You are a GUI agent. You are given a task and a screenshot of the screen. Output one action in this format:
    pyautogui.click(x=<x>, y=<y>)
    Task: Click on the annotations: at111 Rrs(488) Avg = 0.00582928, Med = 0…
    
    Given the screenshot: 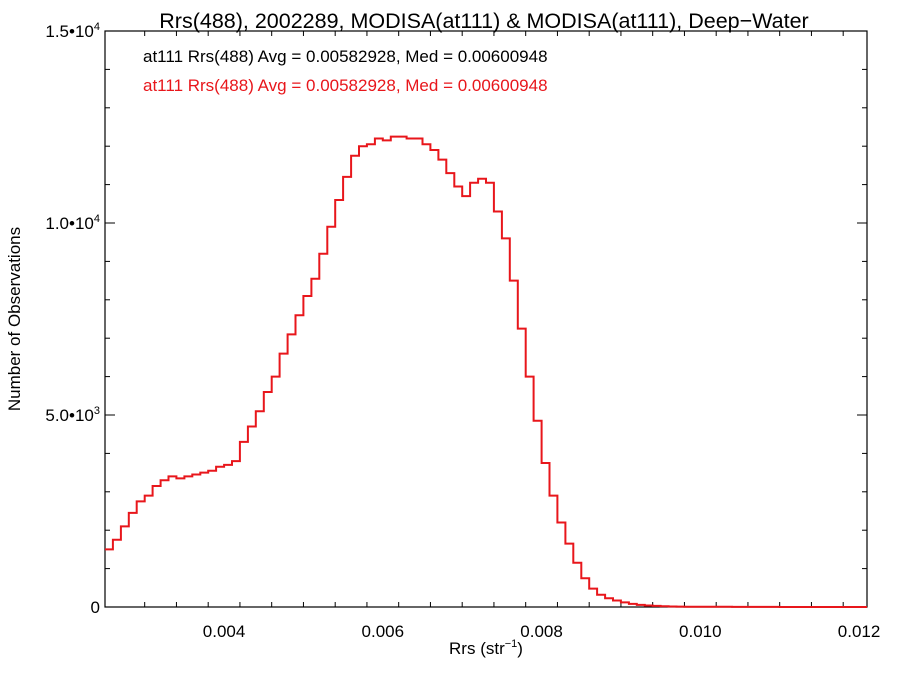 What is the action you would take?
    pyautogui.click(x=345, y=71)
    